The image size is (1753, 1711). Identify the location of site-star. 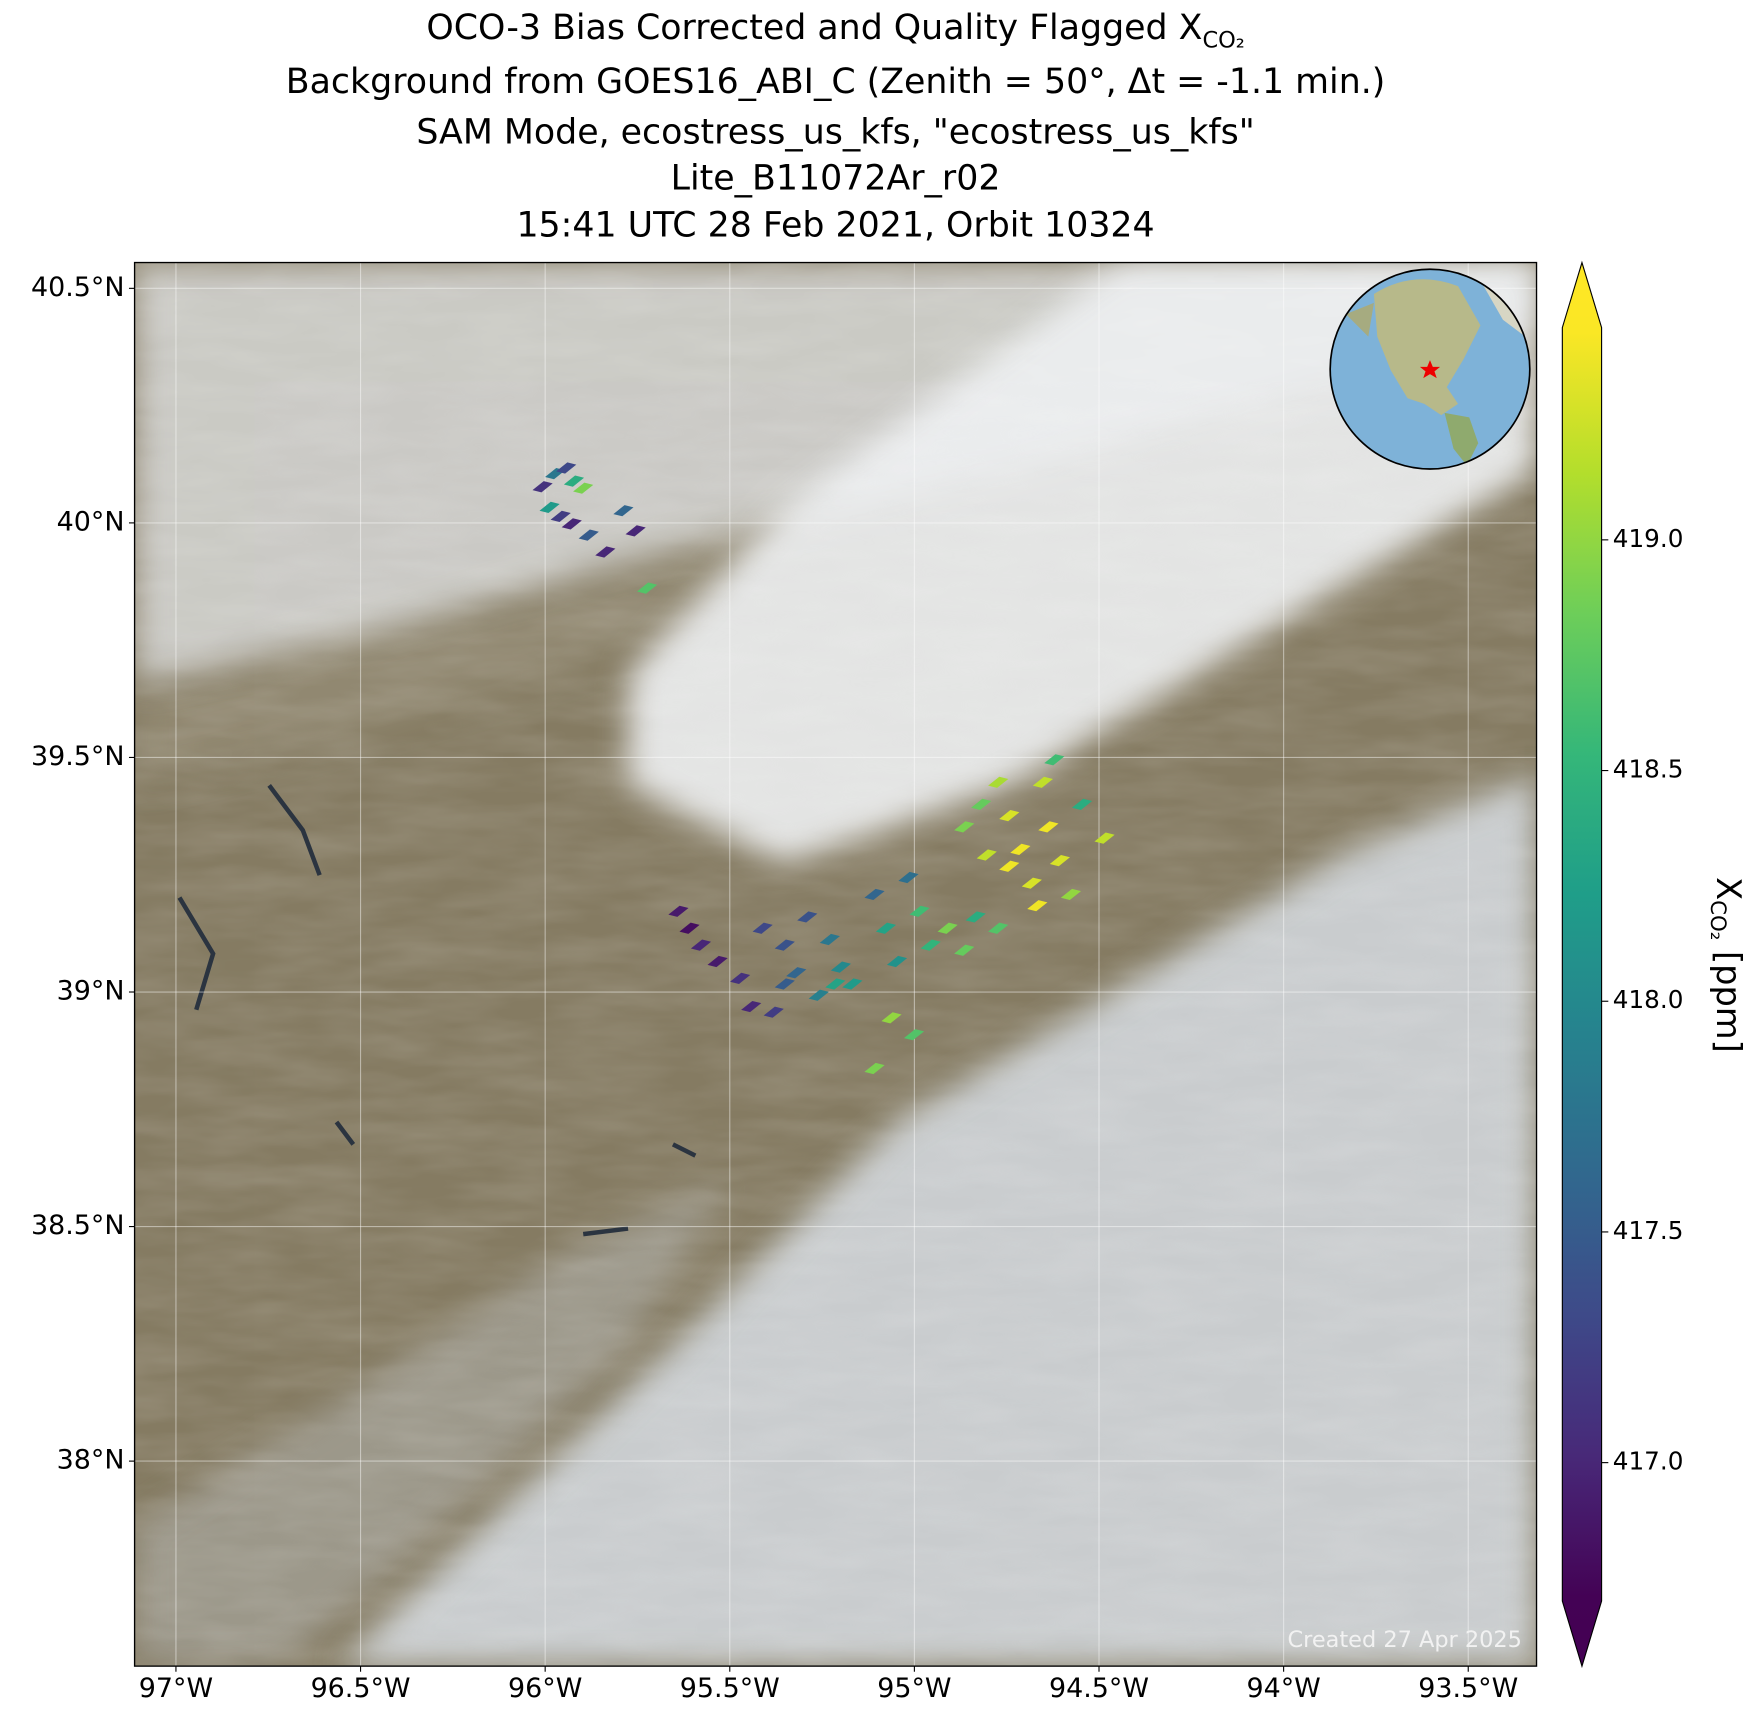
(1430, 369).